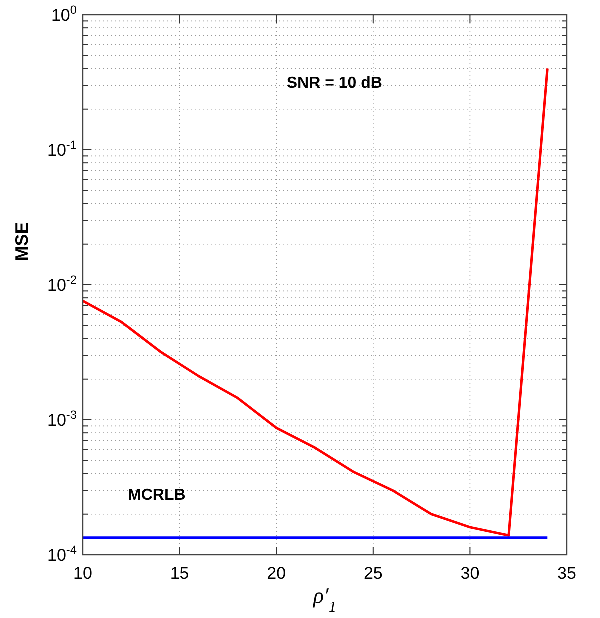 The image size is (600, 618). Describe the element at coordinates (470, 573) in the screenshot. I see `x-tick-label: 30` at that location.